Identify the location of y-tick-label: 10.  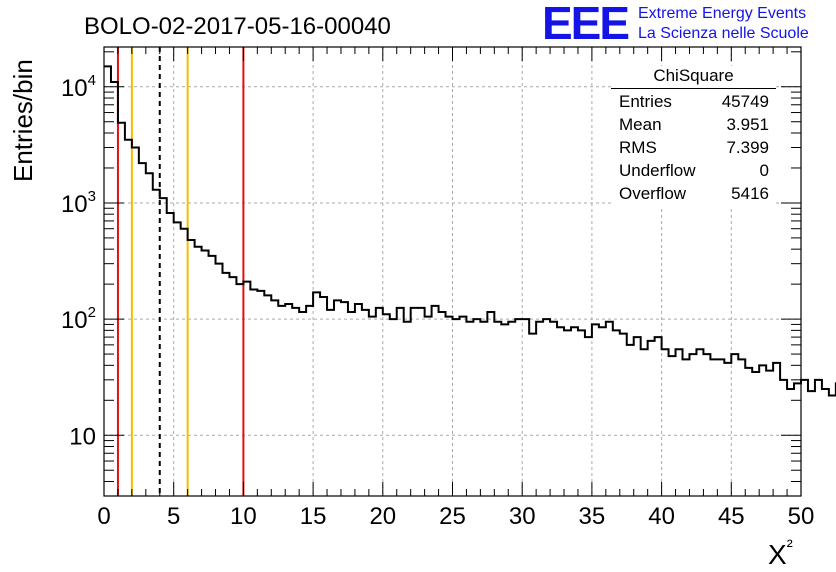
(82, 436).